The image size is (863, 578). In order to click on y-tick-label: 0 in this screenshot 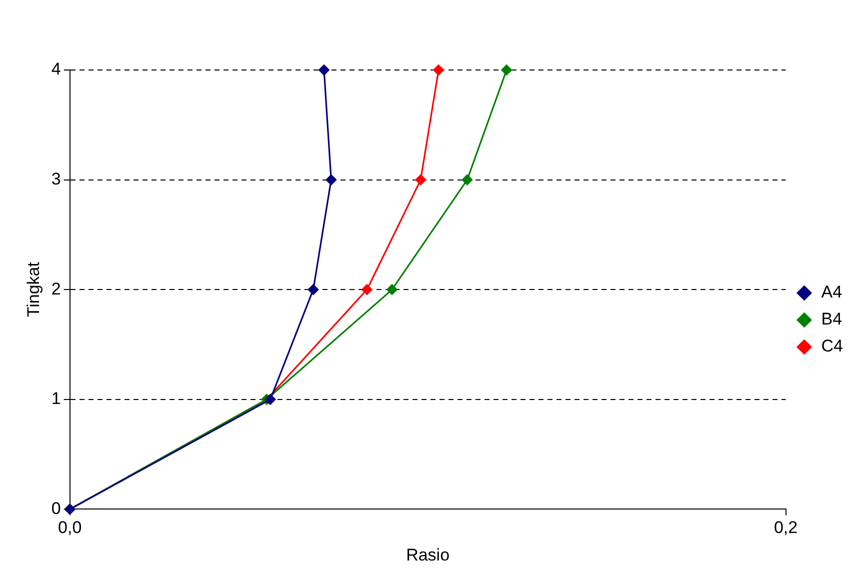, I will do `click(56, 508)`.